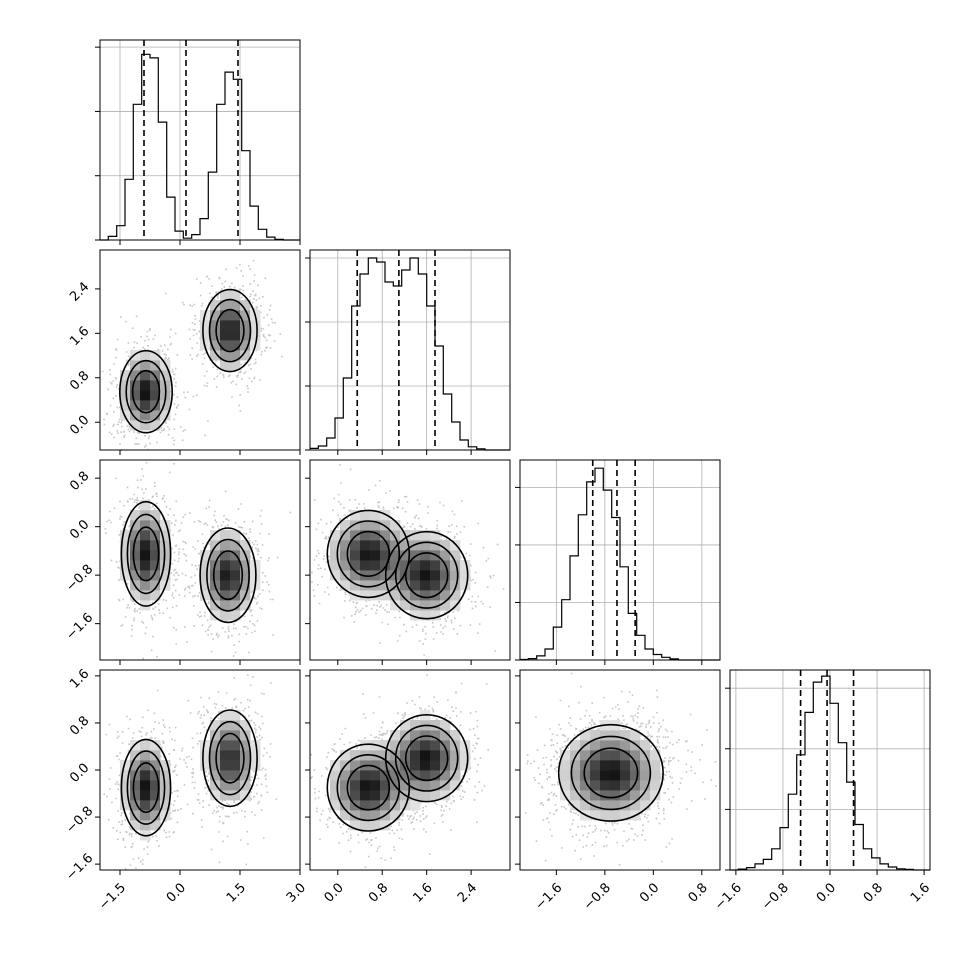 The height and width of the screenshot is (970, 970). I want to click on x-tick-label: 3.0, so click(296, 892).